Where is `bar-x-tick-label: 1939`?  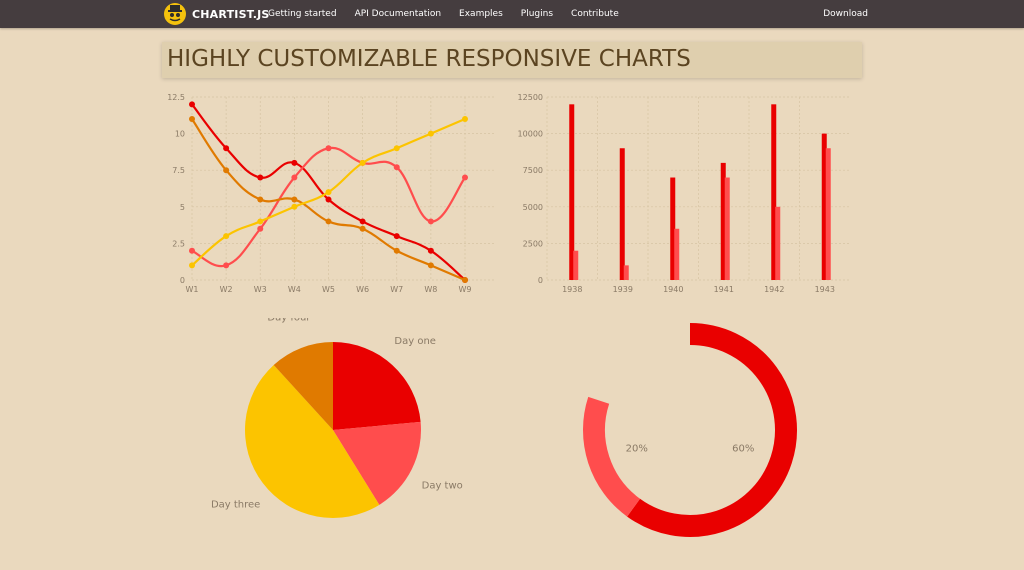 bar-x-tick-label: 1939 is located at coordinates (623, 289).